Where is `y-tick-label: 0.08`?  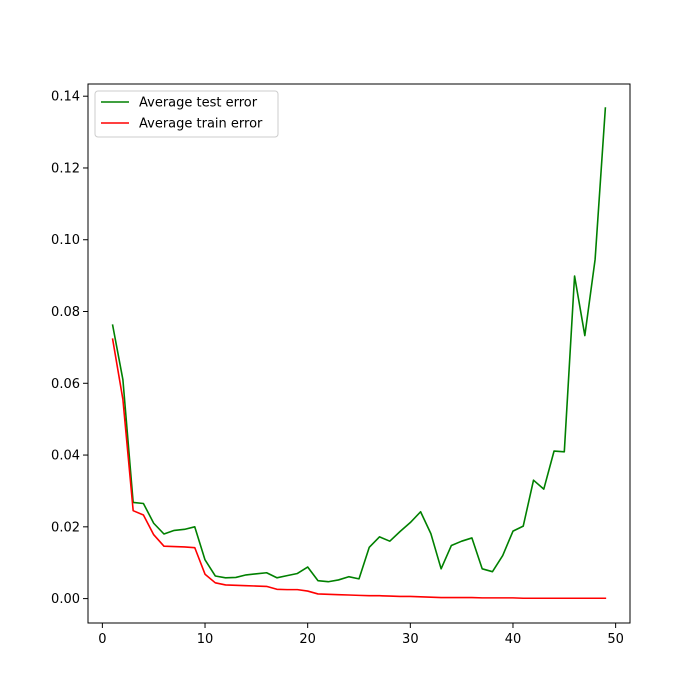
y-tick-label: 0.08 is located at coordinates (65, 312).